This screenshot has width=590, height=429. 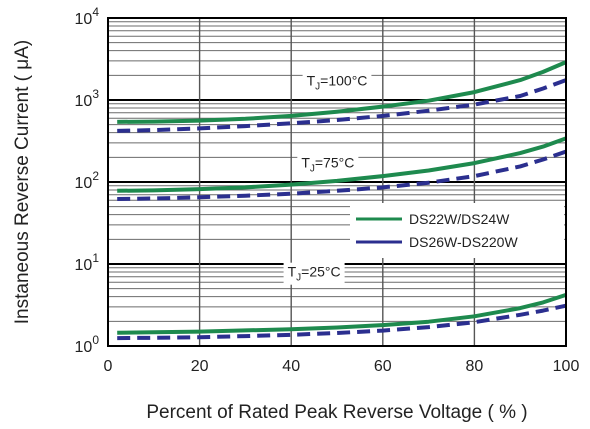 What do you see at coordinates (291, 366) in the screenshot?
I see `x-tick-label: 40` at bounding box center [291, 366].